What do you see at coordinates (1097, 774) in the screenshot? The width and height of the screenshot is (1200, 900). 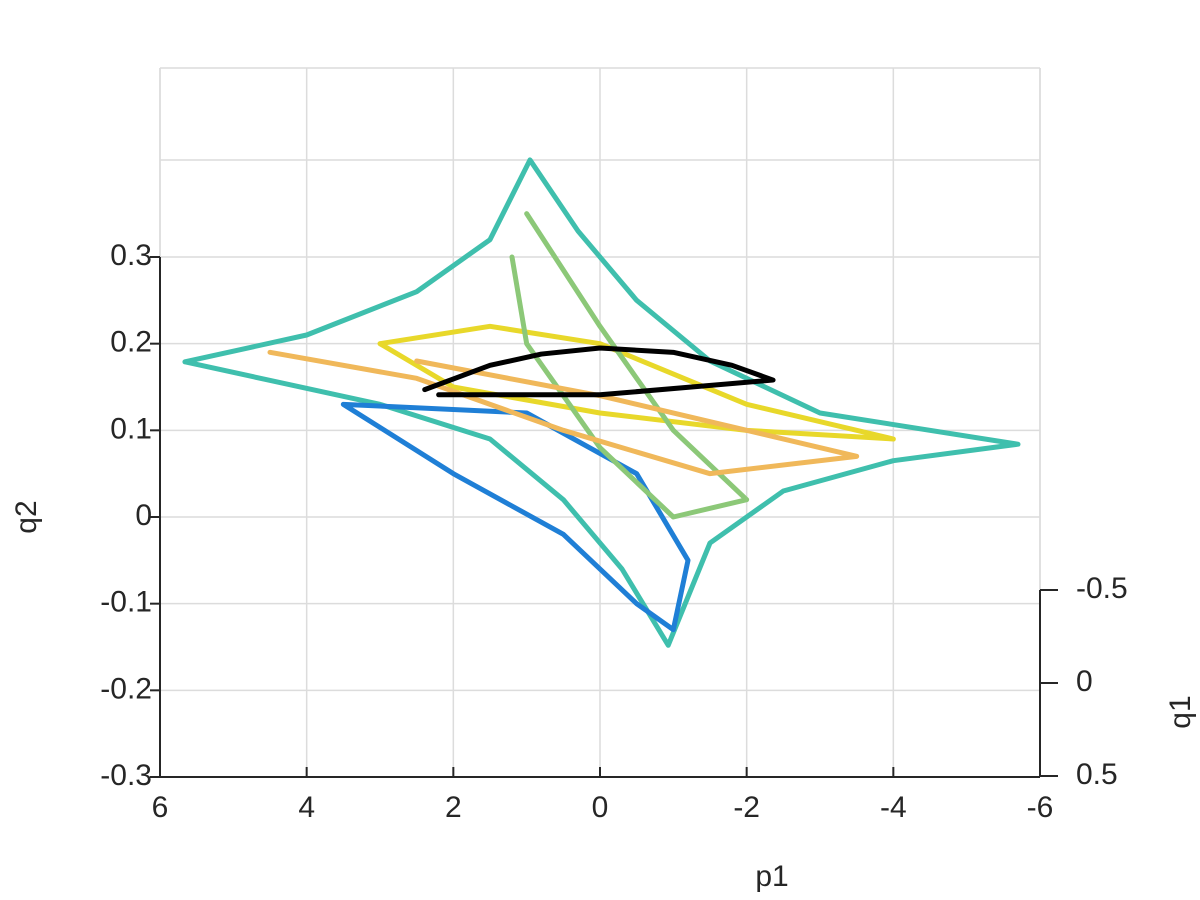 I see `z-tick-label: 0.5` at bounding box center [1097, 774].